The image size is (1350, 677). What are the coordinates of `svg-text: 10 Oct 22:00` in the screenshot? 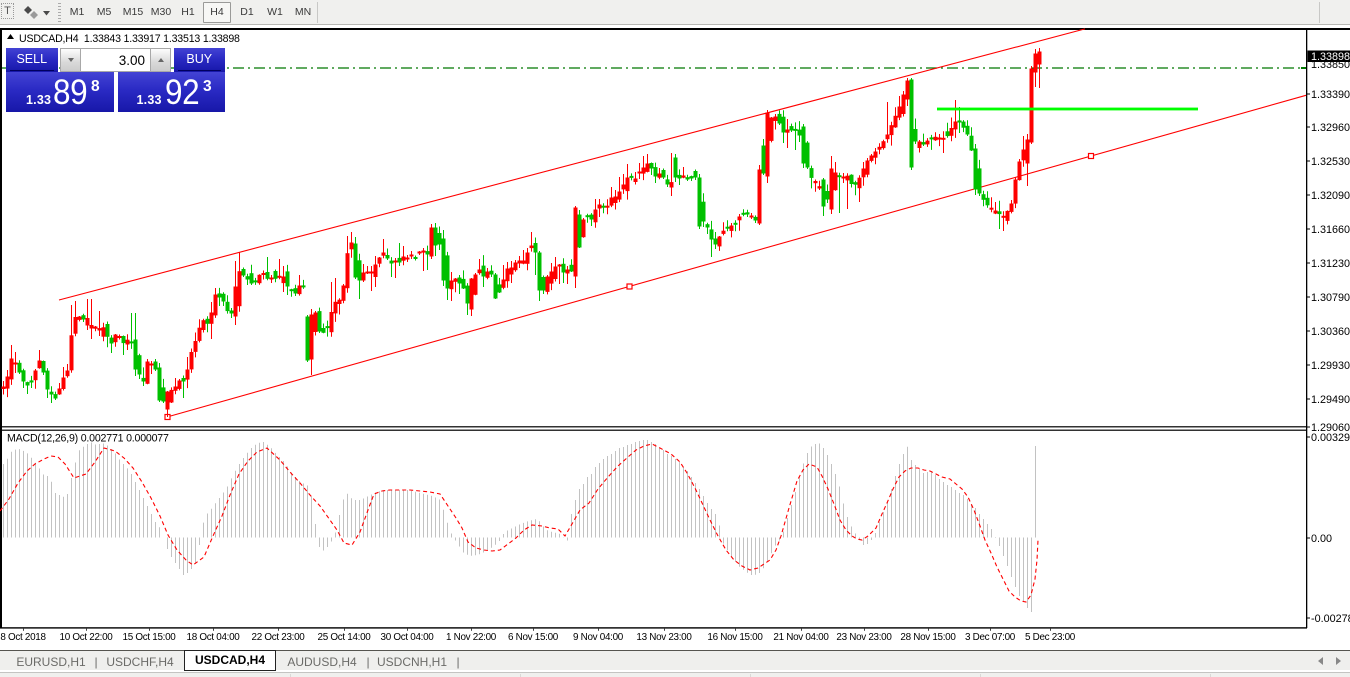 It's located at (87, 637).